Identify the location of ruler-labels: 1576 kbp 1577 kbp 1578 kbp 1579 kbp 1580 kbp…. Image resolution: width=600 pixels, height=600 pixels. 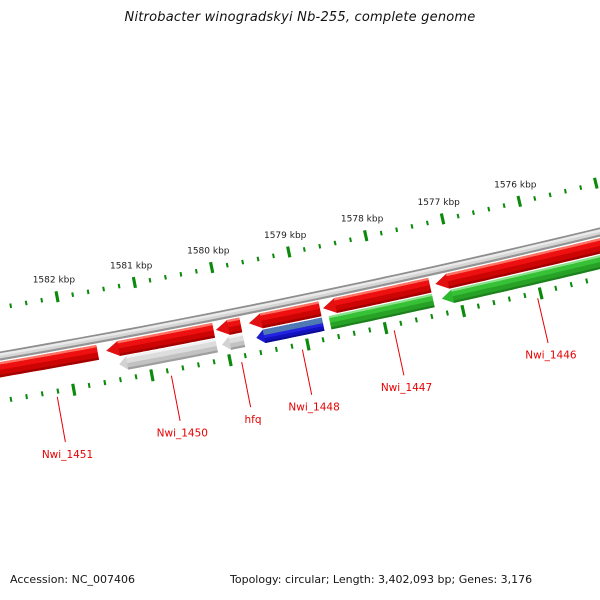
(285, 232).